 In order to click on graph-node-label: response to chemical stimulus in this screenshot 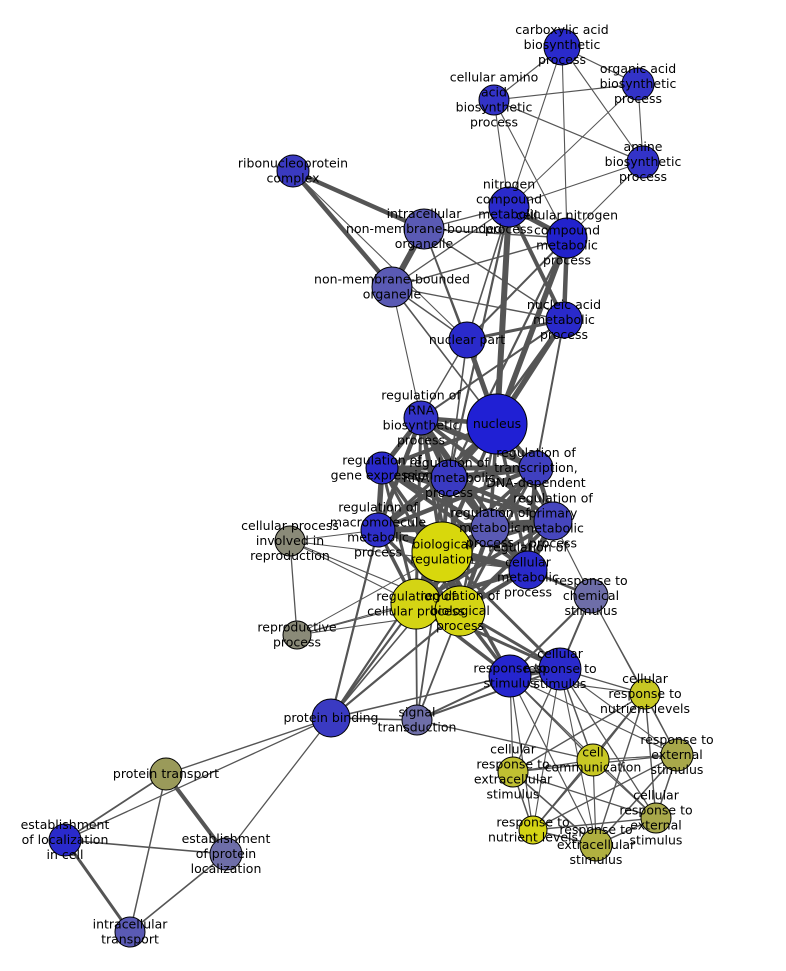, I will do `click(590, 595)`.